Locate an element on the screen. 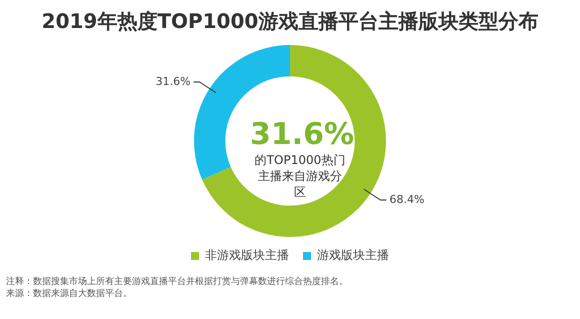 The image size is (580, 319). text: 注释：数据搜集市场上所有主要游戏直播平台并根据打赏与弹幕数进行综合热度排名。 is located at coordinates (177, 282).